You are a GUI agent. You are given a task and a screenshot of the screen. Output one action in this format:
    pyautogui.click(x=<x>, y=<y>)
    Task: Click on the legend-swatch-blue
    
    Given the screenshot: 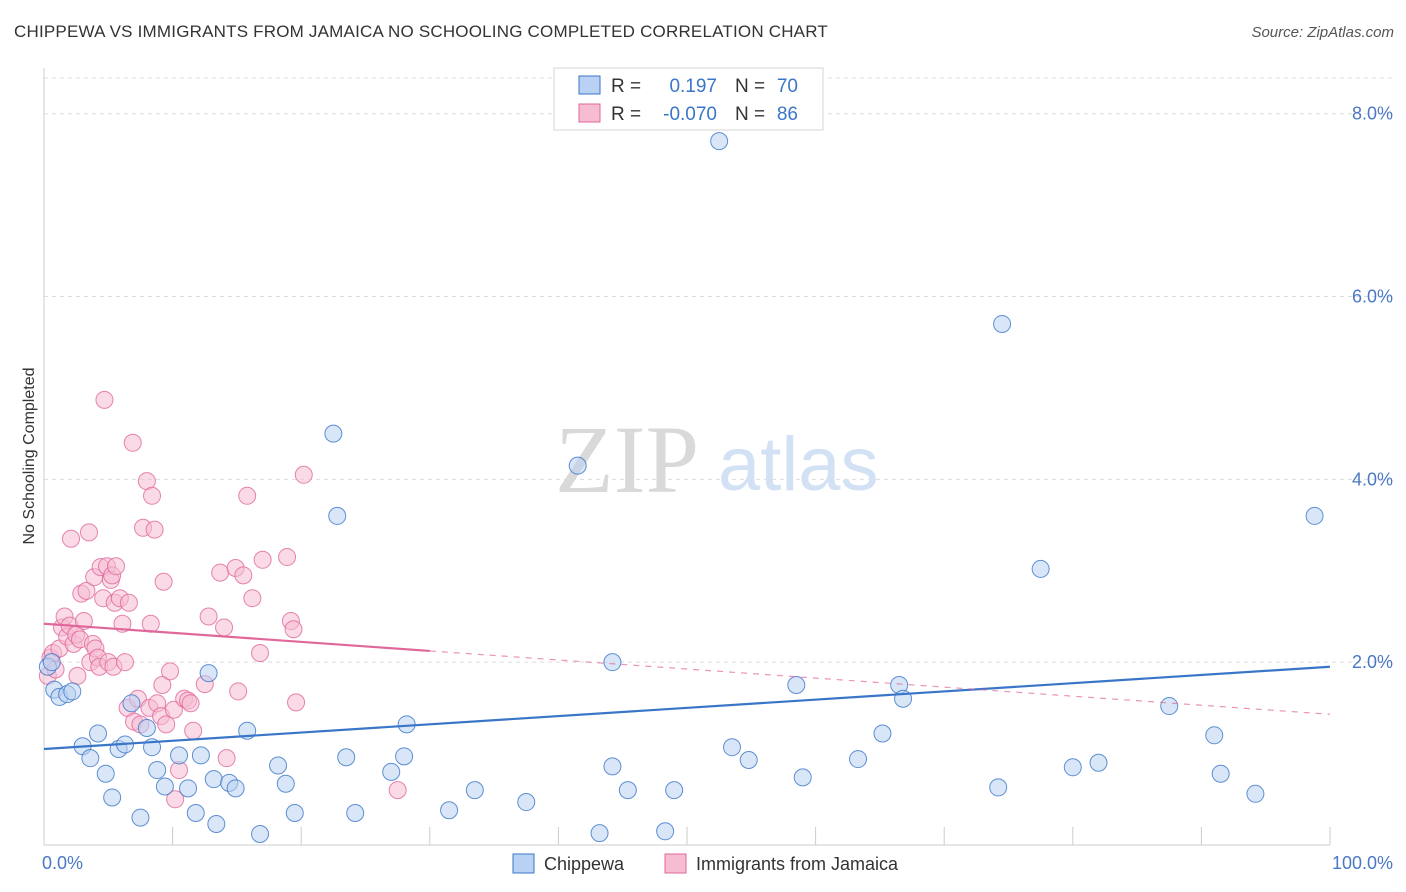 What is the action you would take?
    pyautogui.click(x=589, y=85)
    